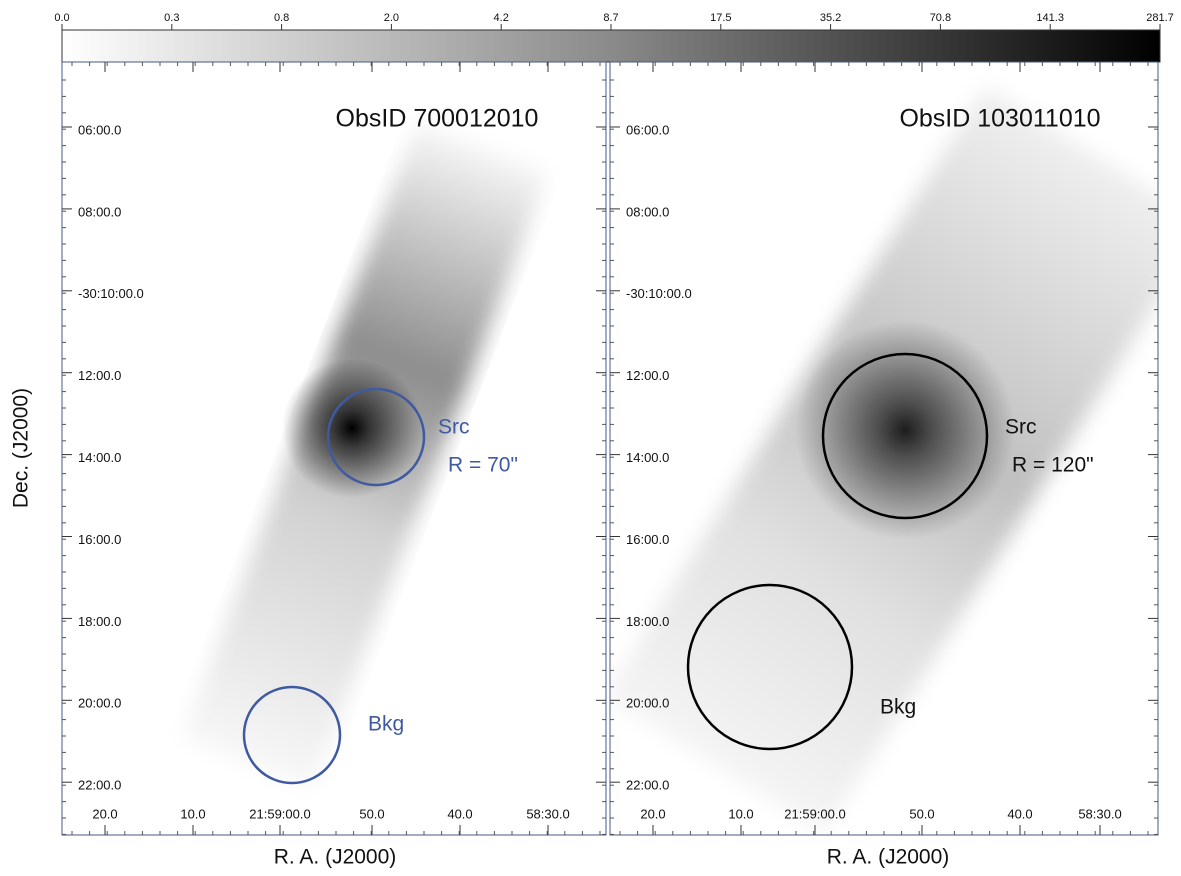  I want to click on colorbar-label: 281.7, so click(1160, 18).